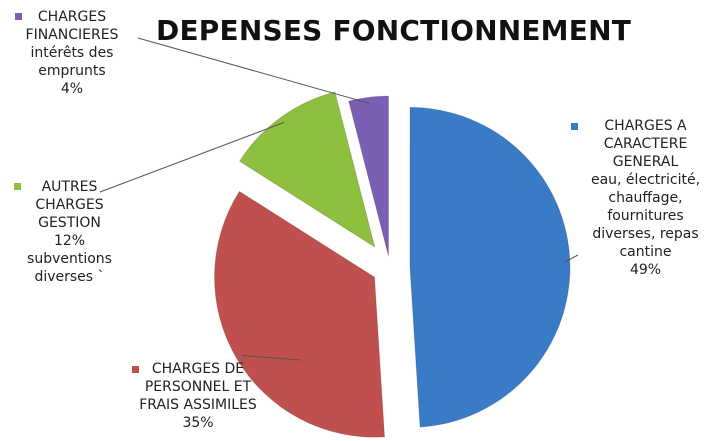 The height and width of the screenshot is (441, 715). Describe the element at coordinates (271, 358) in the screenshot. I see `leader-line-personnel` at that location.